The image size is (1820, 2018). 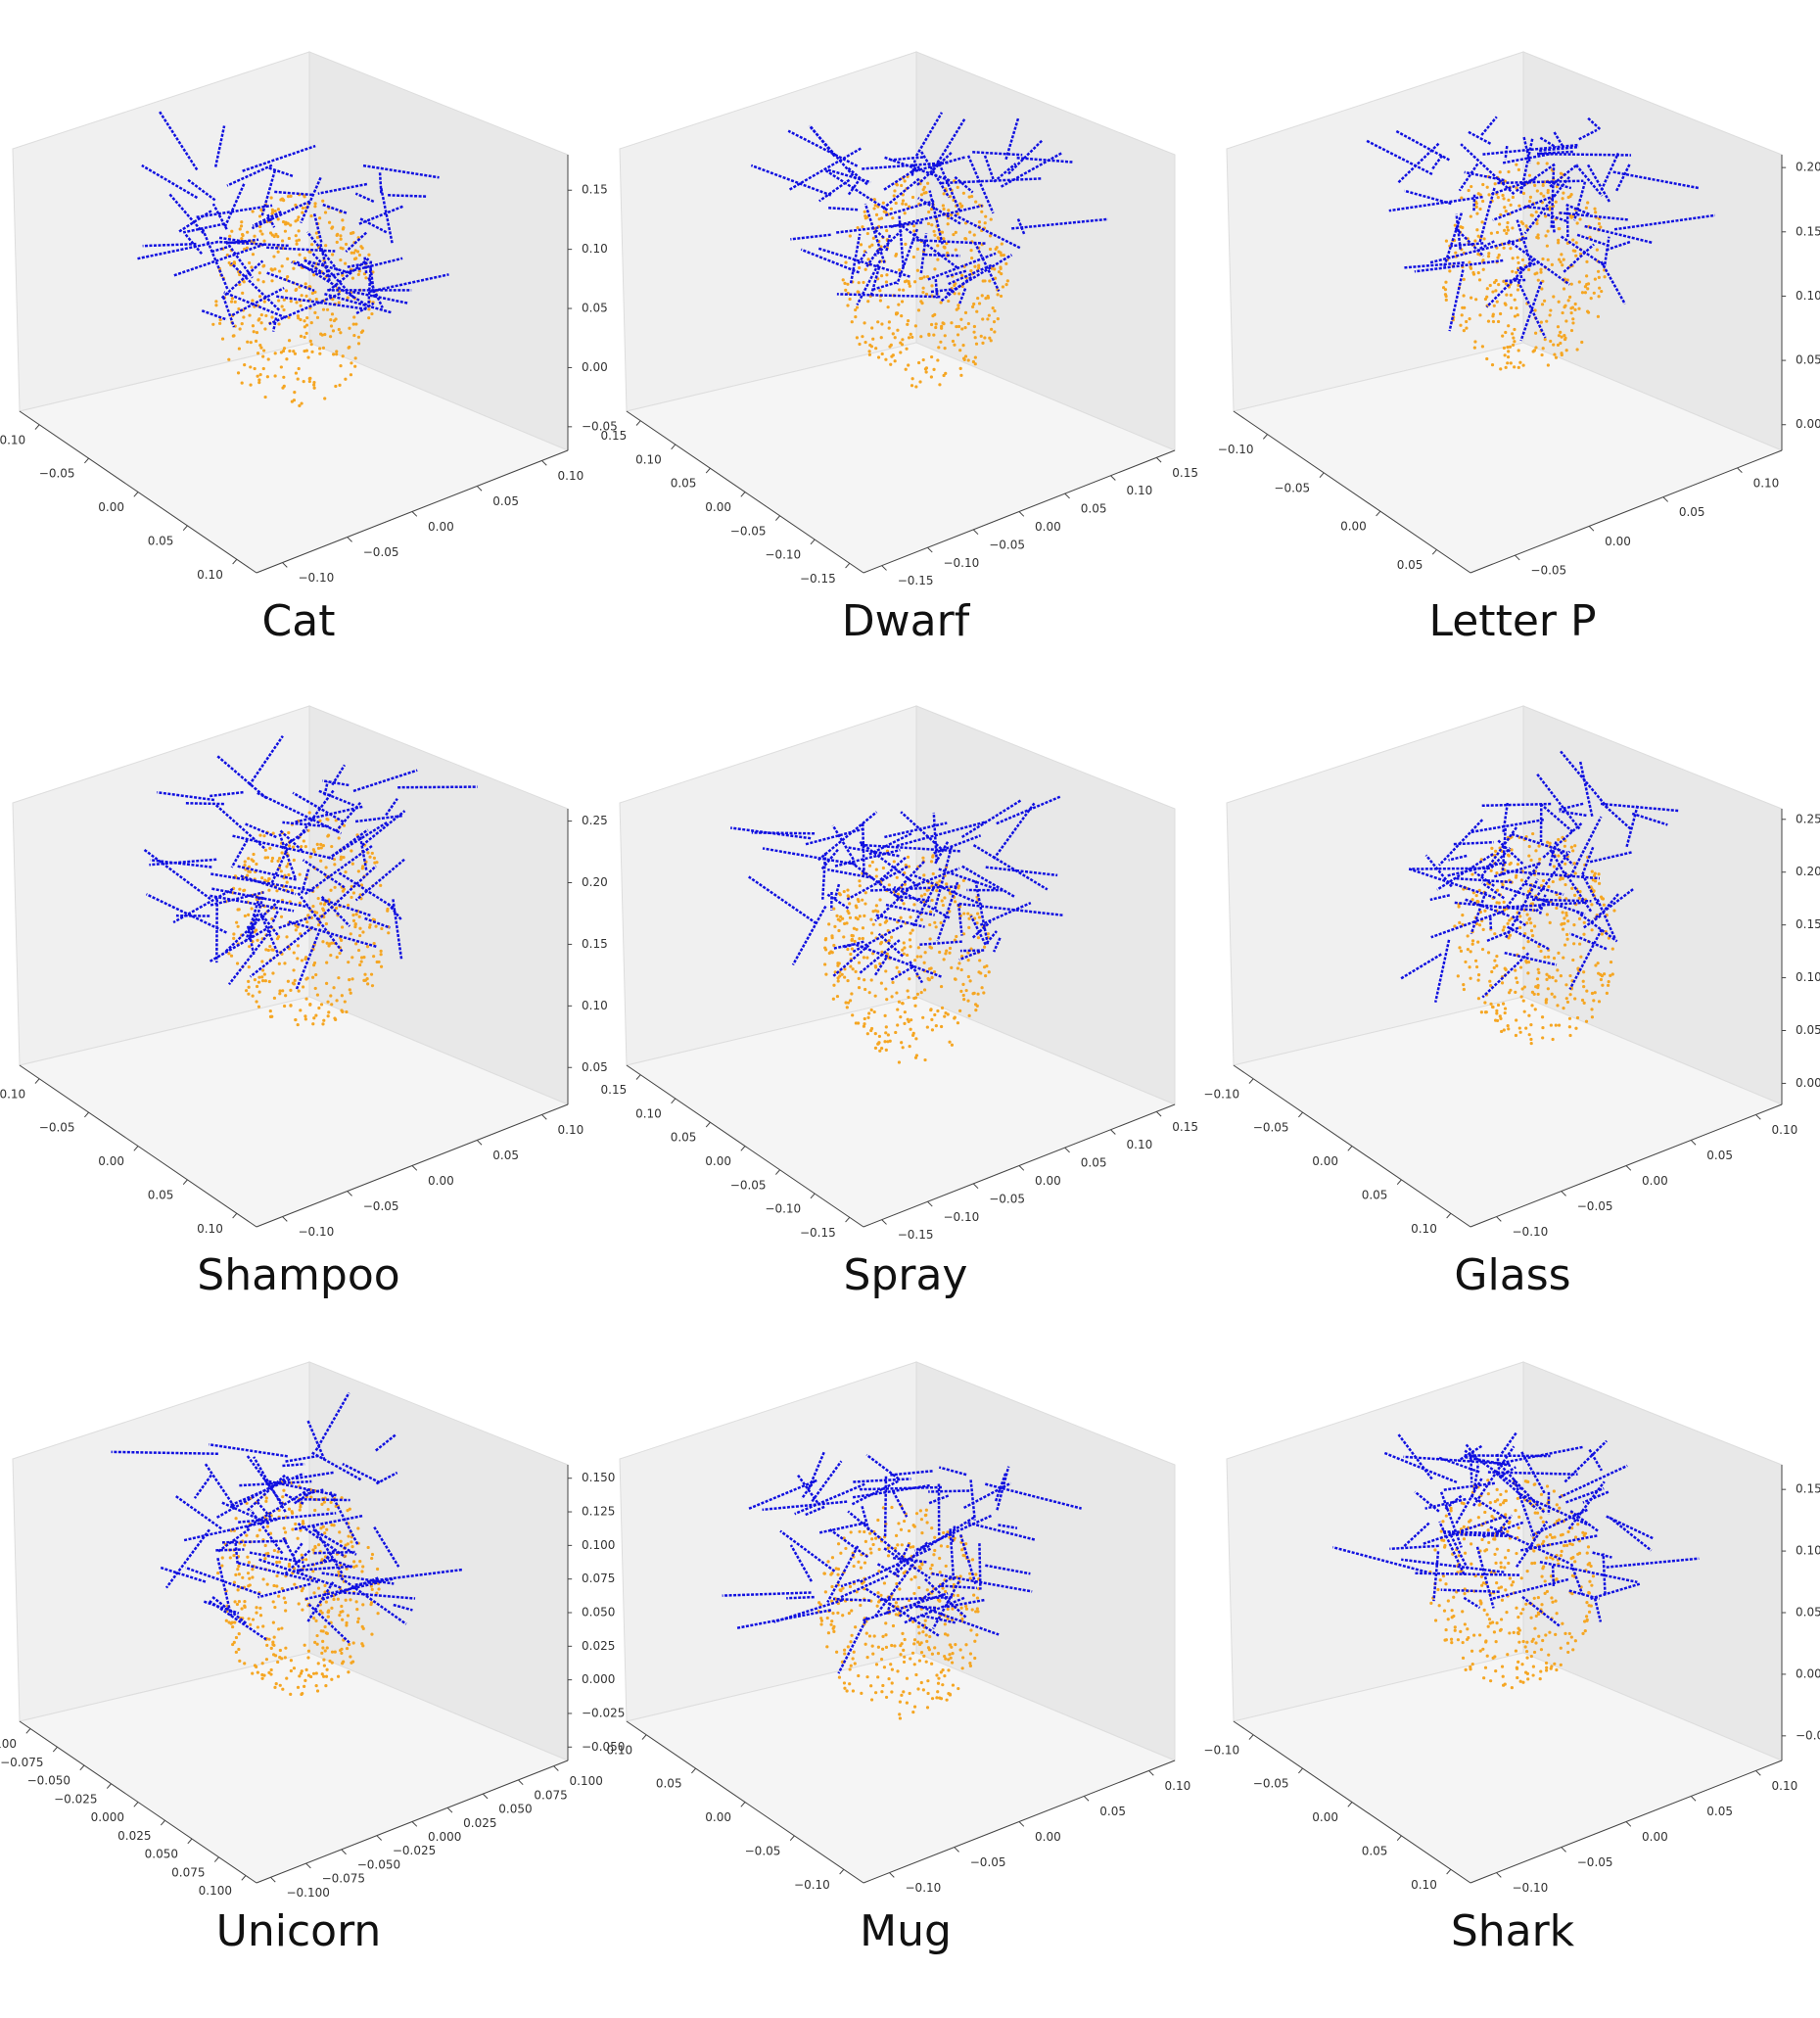 I want to click on tick-label: 0.025, so click(x=598, y=1646).